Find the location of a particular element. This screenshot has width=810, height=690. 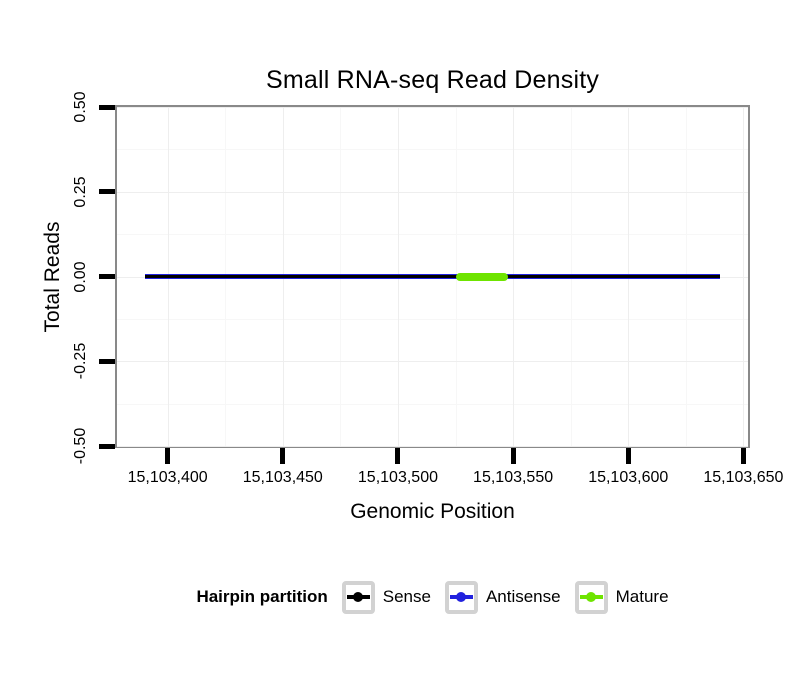

legend-item-mature: Mature is located at coordinates (621, 597).